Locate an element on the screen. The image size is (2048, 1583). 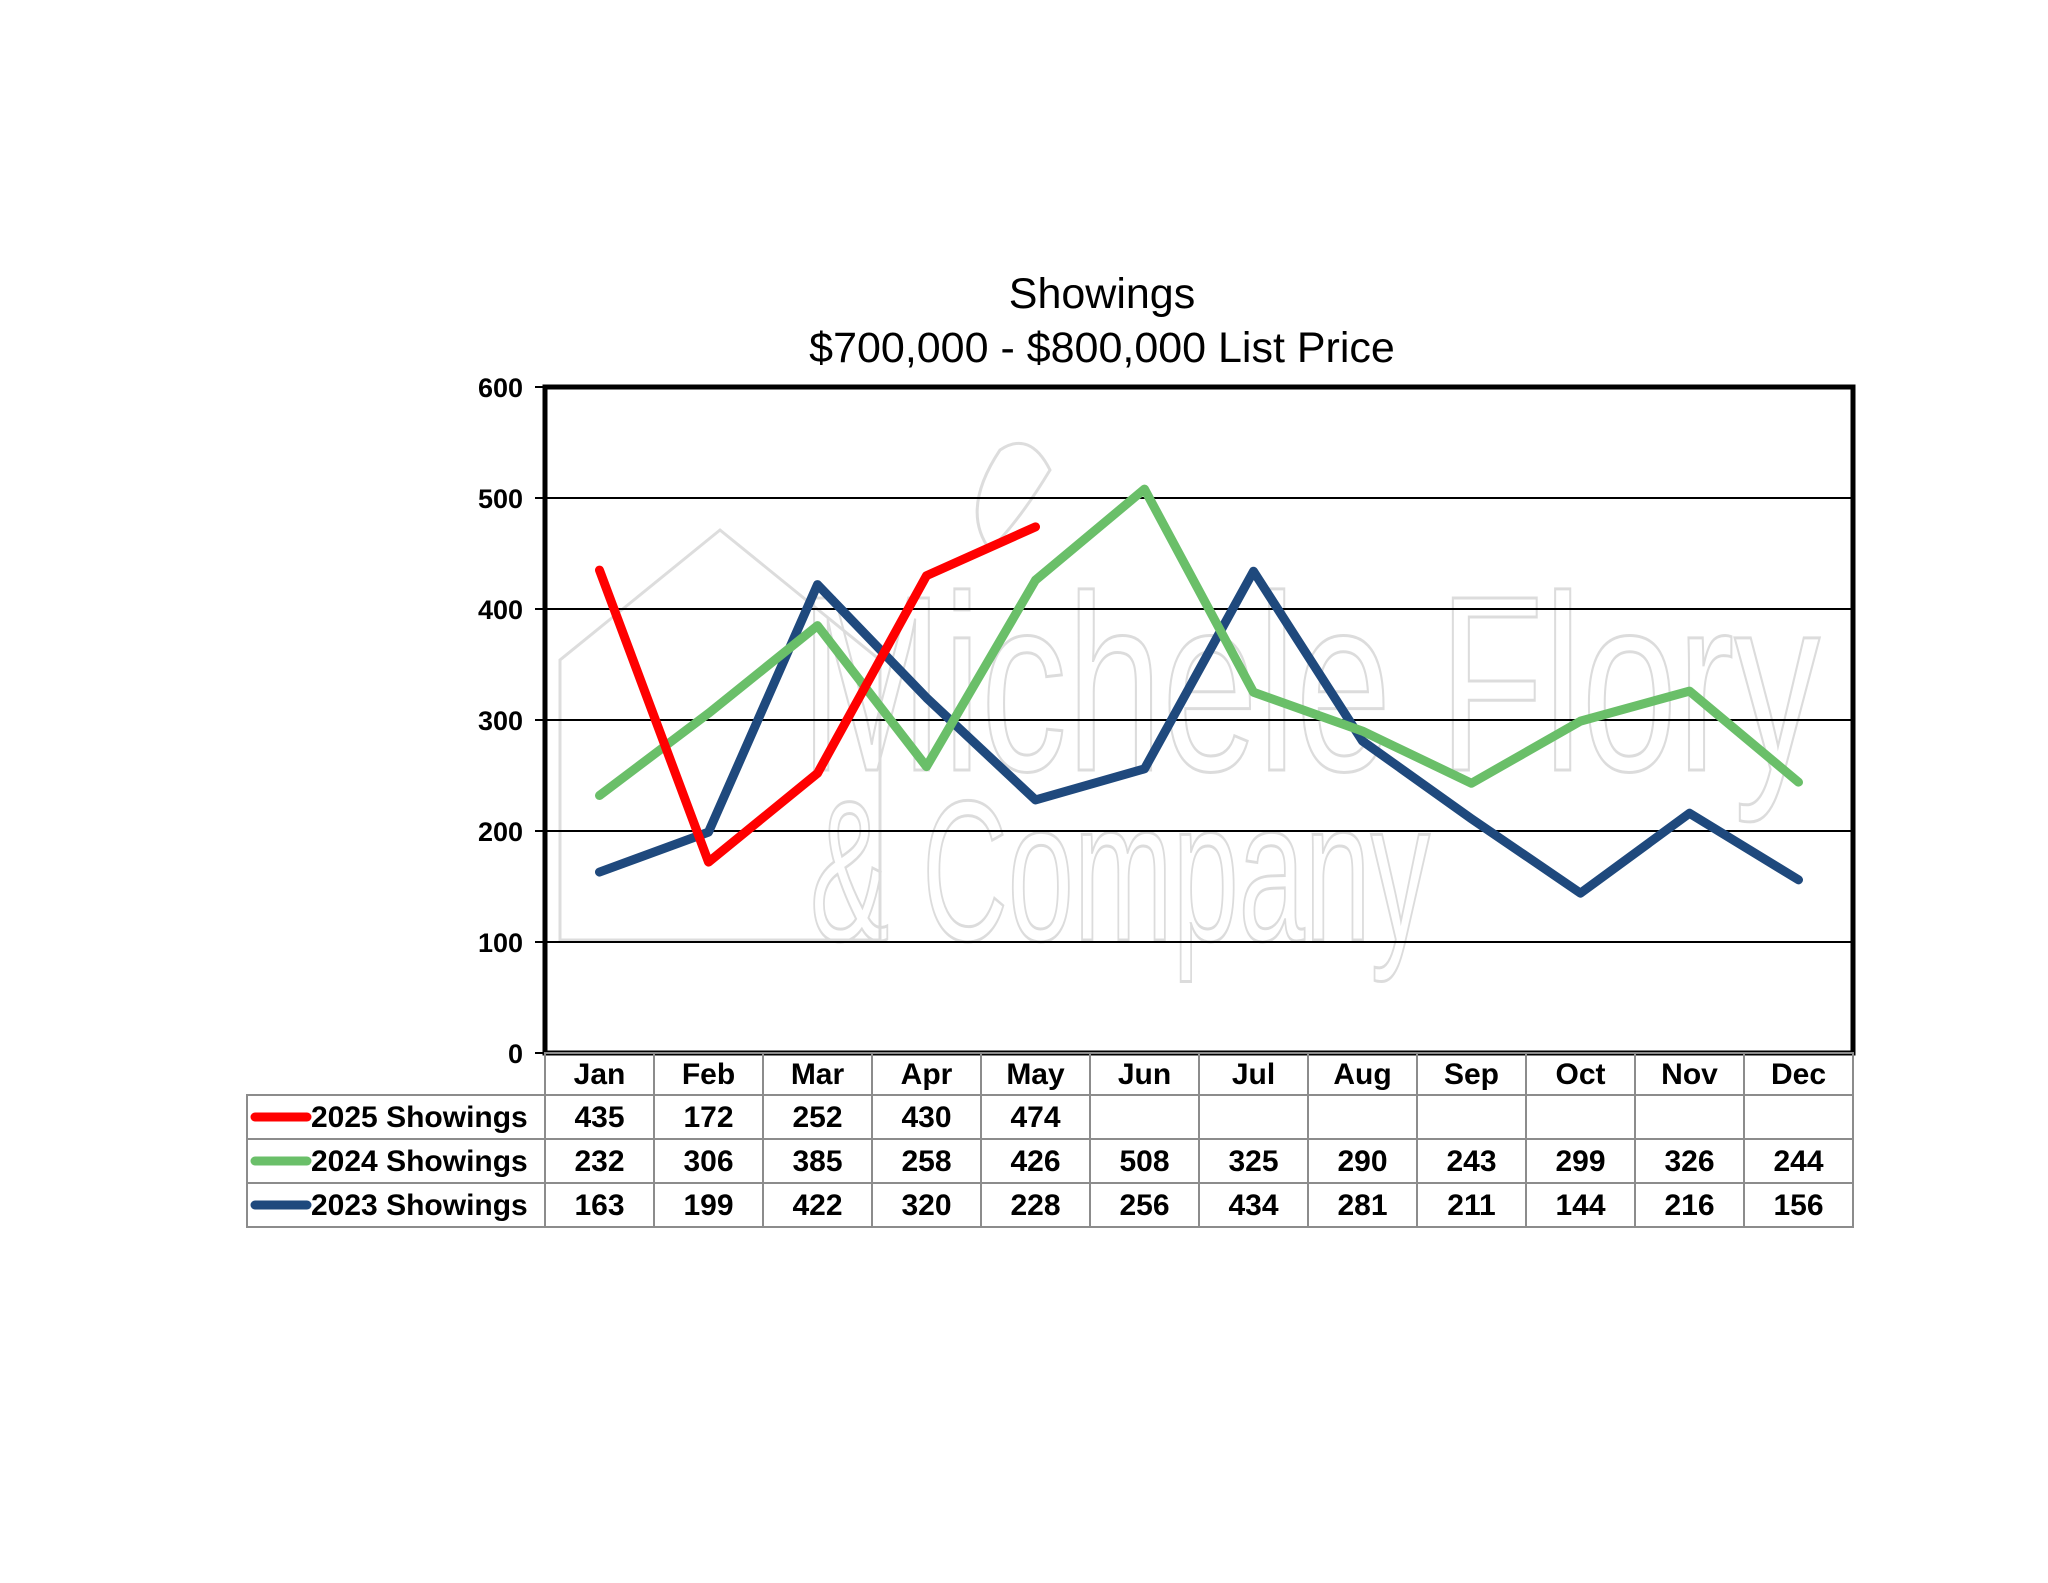
data-label: 299 is located at coordinates (1580, 1161).